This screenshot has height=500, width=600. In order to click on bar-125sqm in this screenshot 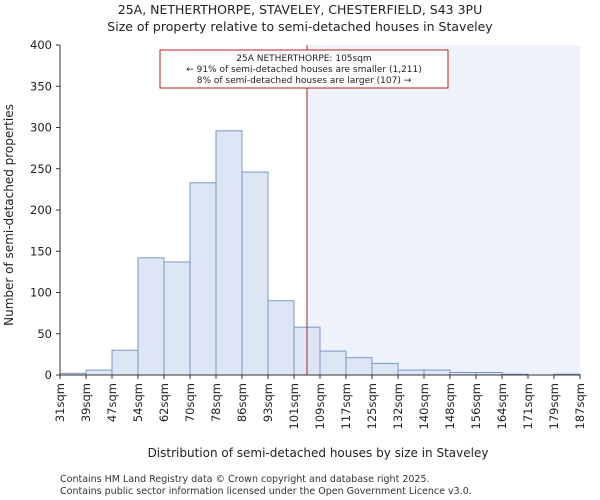, I will do `click(385, 369)`.